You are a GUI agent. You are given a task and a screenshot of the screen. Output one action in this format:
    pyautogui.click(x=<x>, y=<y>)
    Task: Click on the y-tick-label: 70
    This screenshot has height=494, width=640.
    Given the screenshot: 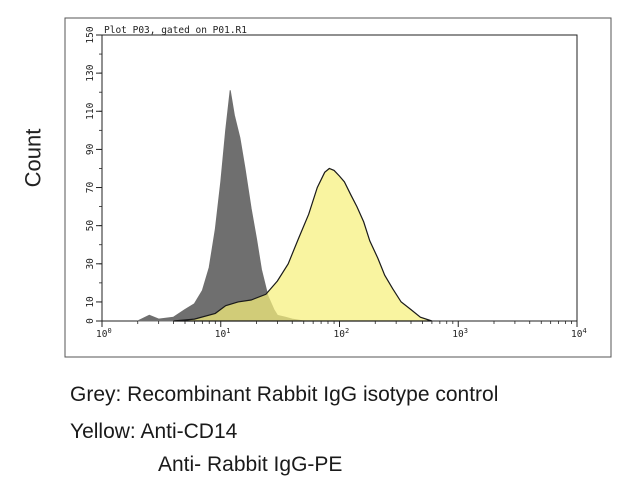 What is the action you would take?
    pyautogui.click(x=90, y=188)
    